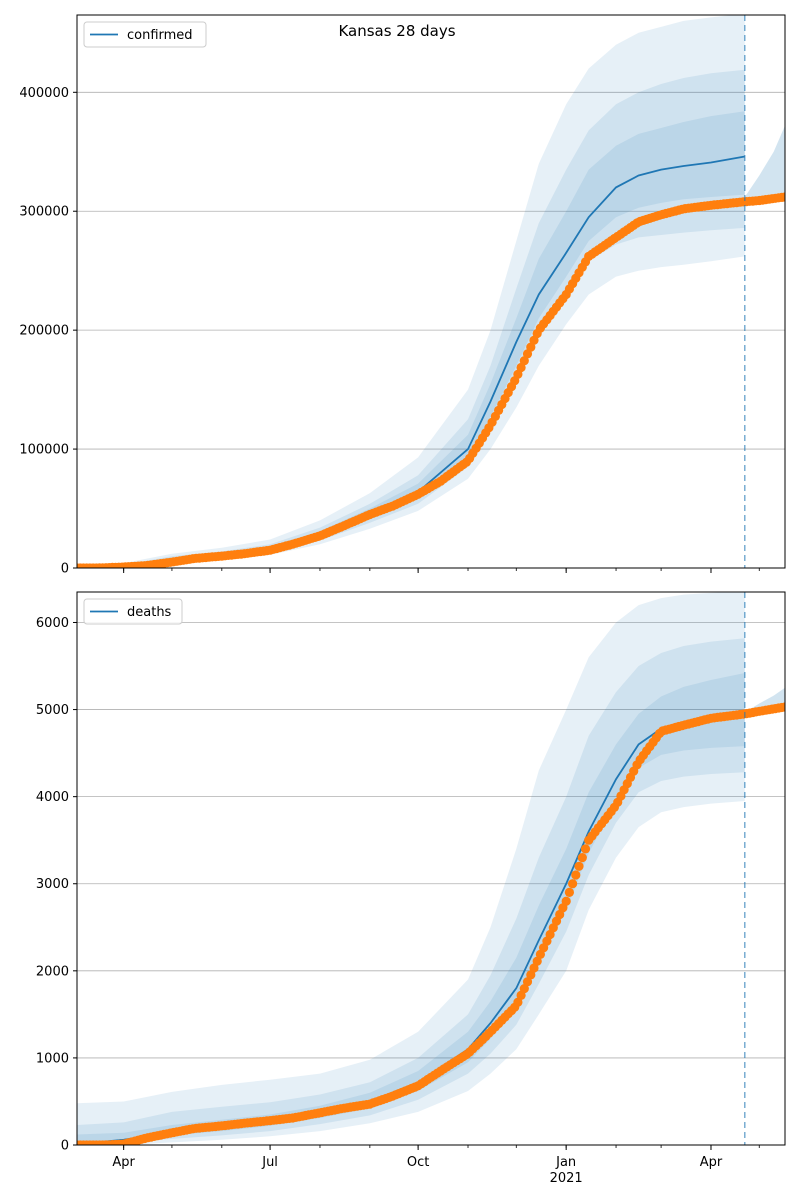 The width and height of the screenshot is (800, 1200). What do you see at coordinates (44, 212) in the screenshot?
I see `y-tick-label: 300000` at bounding box center [44, 212].